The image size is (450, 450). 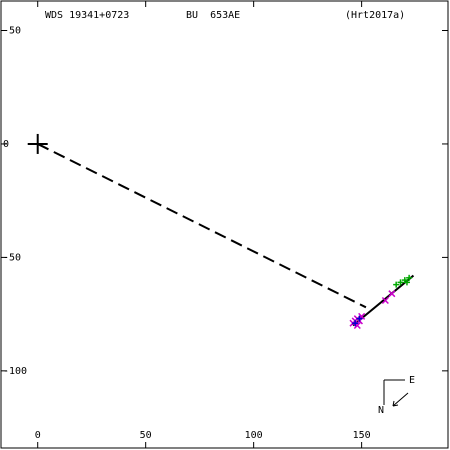 What do you see at coordinates (254, 435) in the screenshot?
I see `x-tick-label: 100` at bounding box center [254, 435].